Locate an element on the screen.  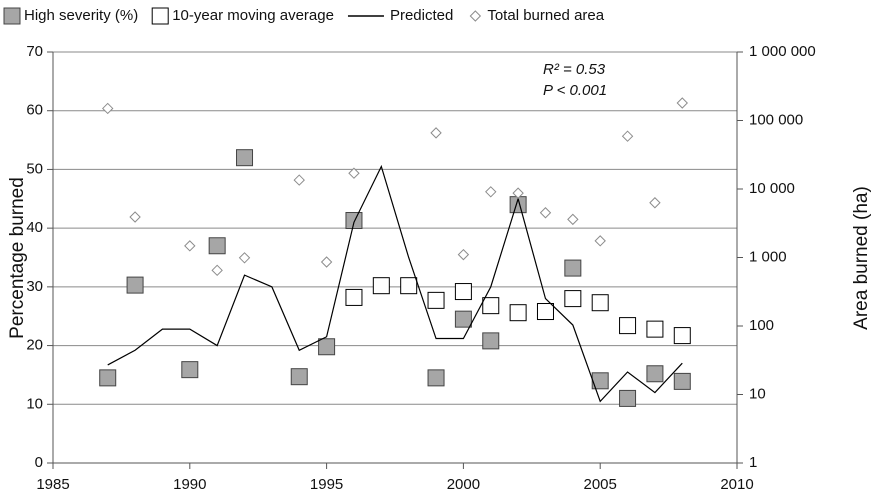
y-tick-label: 20 is located at coordinates (34, 345).